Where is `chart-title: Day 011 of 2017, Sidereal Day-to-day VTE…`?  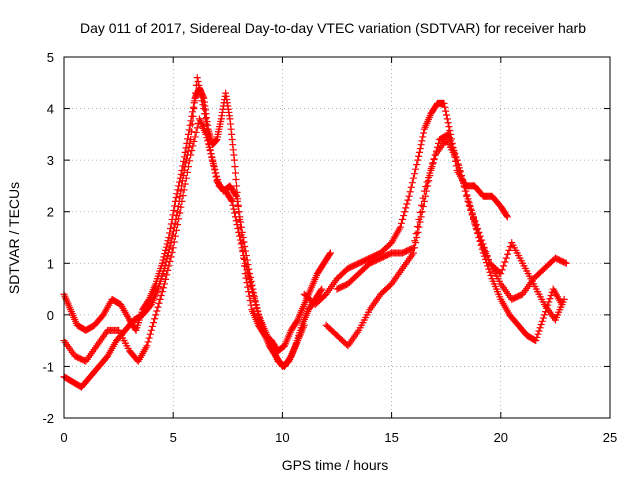
chart-title: Day 011 of 2017, Sidereal Day-to-day VTE… is located at coordinates (333, 28).